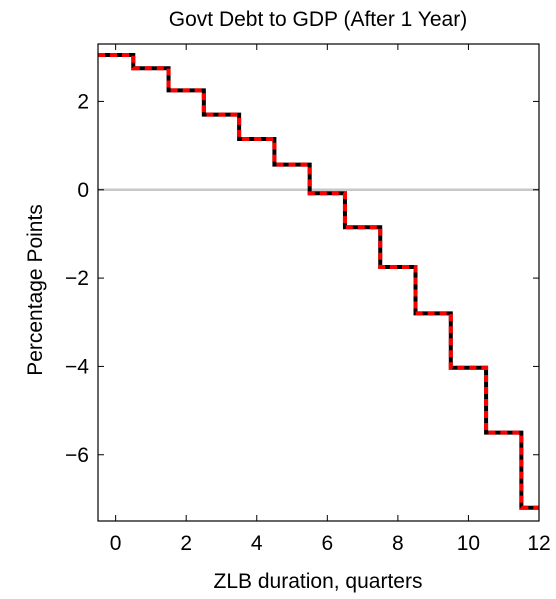 This screenshot has height=599, width=556. I want to click on chart-title: Govt Debt to GDP (After 1 Year), so click(318, 19).